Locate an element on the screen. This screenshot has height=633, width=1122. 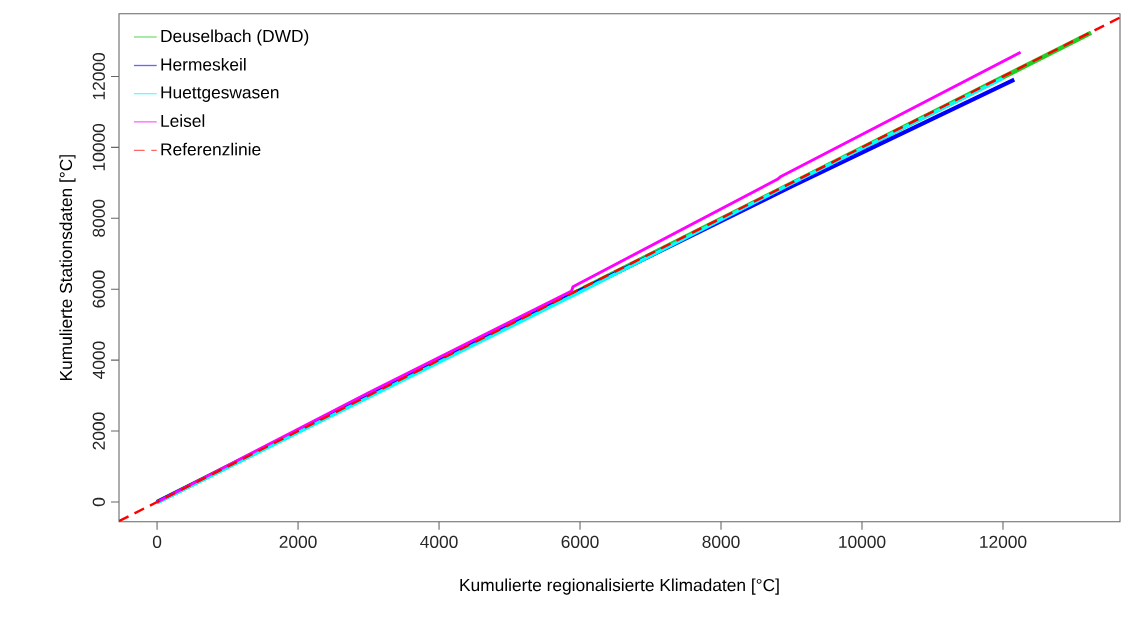
x-tick-label: 6000 is located at coordinates (580, 541).